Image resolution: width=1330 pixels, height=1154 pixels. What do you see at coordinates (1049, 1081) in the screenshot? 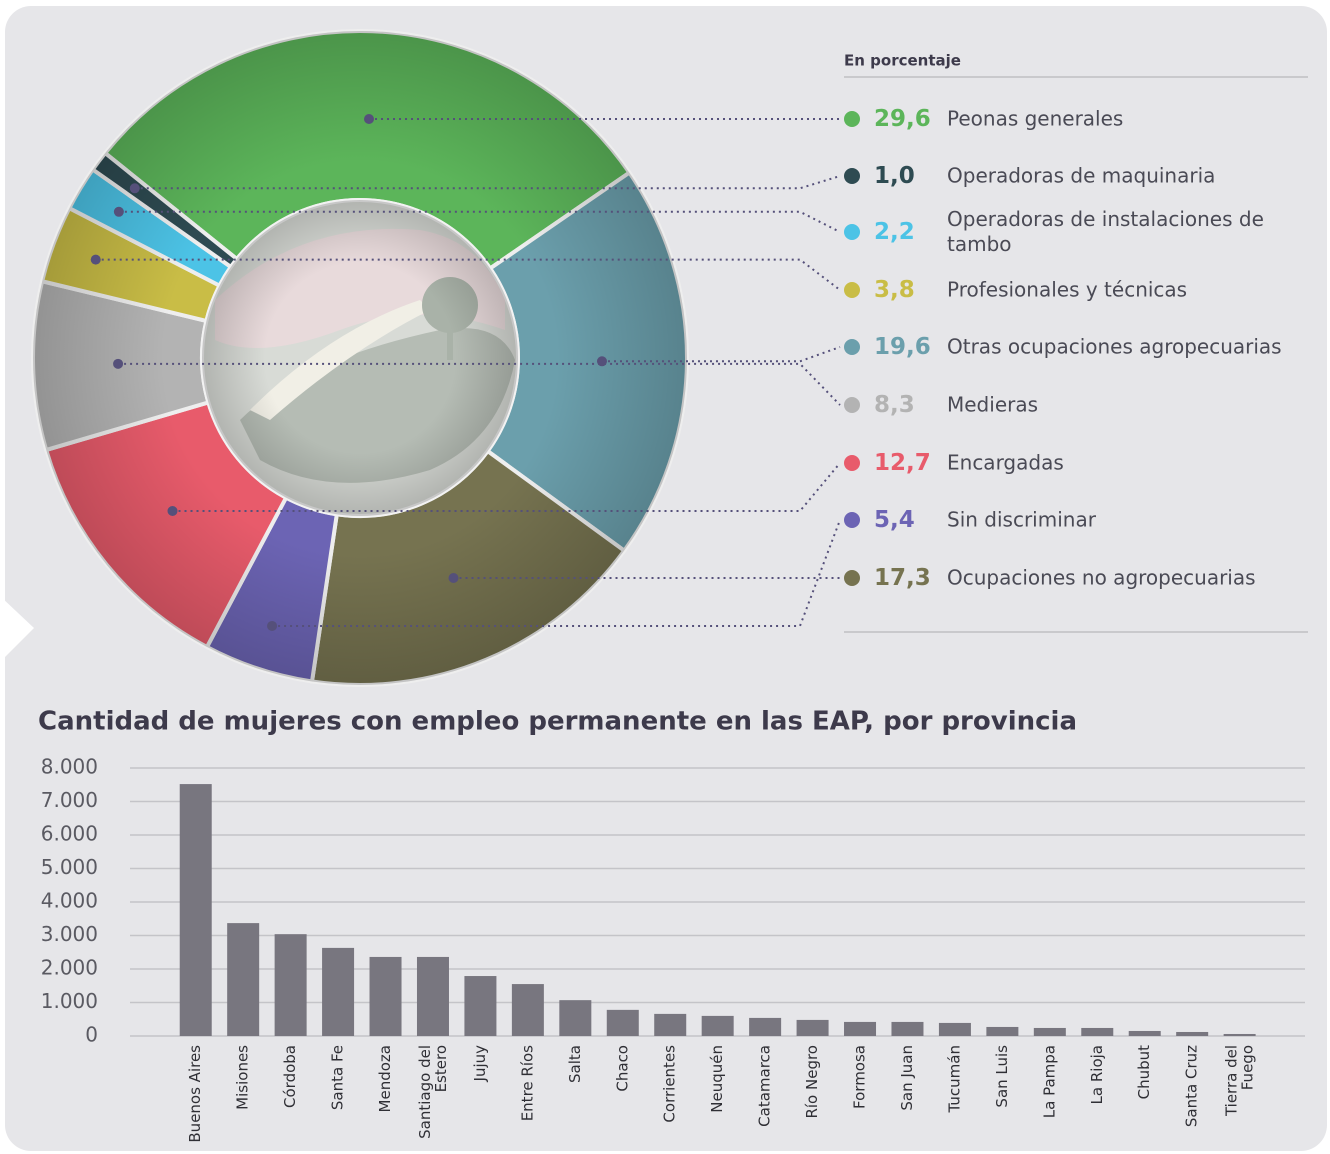
I see `x-tick-label: La Pampa` at bounding box center [1049, 1081].